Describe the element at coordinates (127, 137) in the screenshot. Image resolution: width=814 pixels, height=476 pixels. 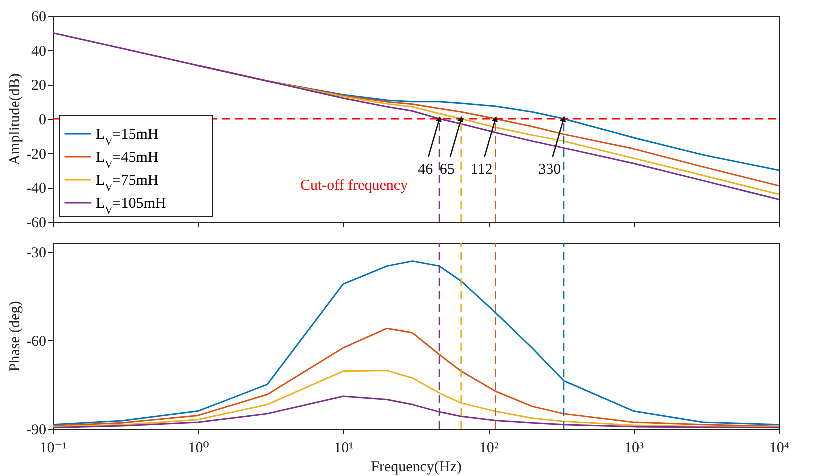
I see `legend-label: L$_{V}$=15mH` at that location.